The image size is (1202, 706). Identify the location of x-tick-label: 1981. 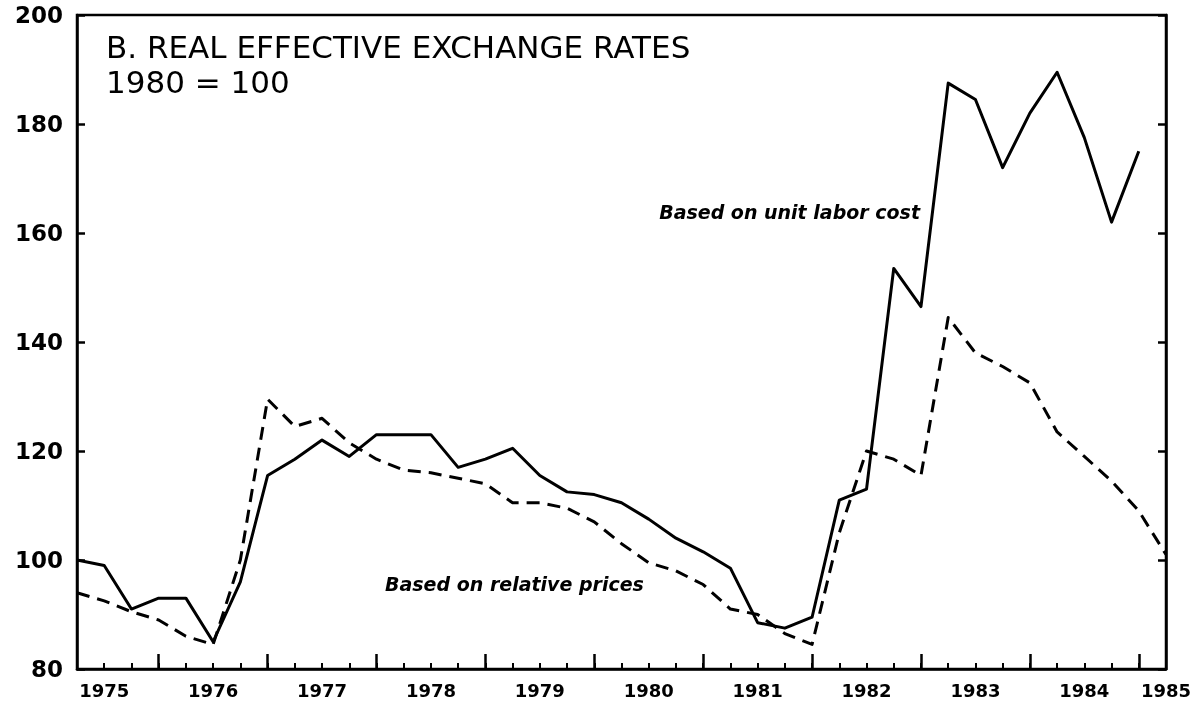
(757, 690).